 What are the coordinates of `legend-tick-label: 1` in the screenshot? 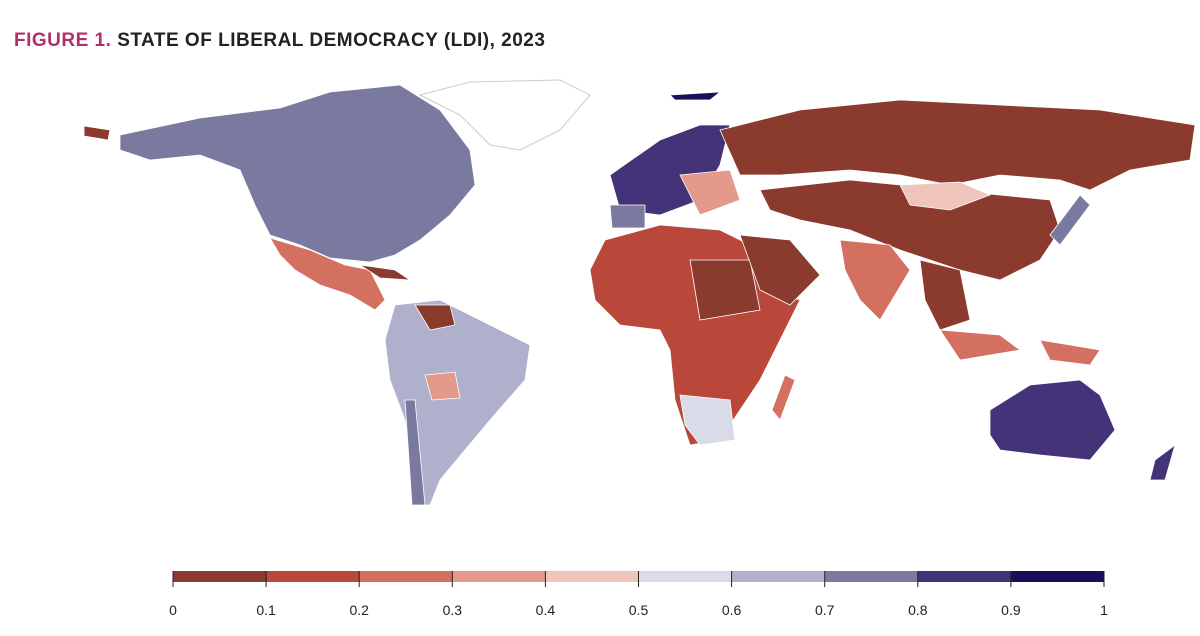 It's located at (1104, 610).